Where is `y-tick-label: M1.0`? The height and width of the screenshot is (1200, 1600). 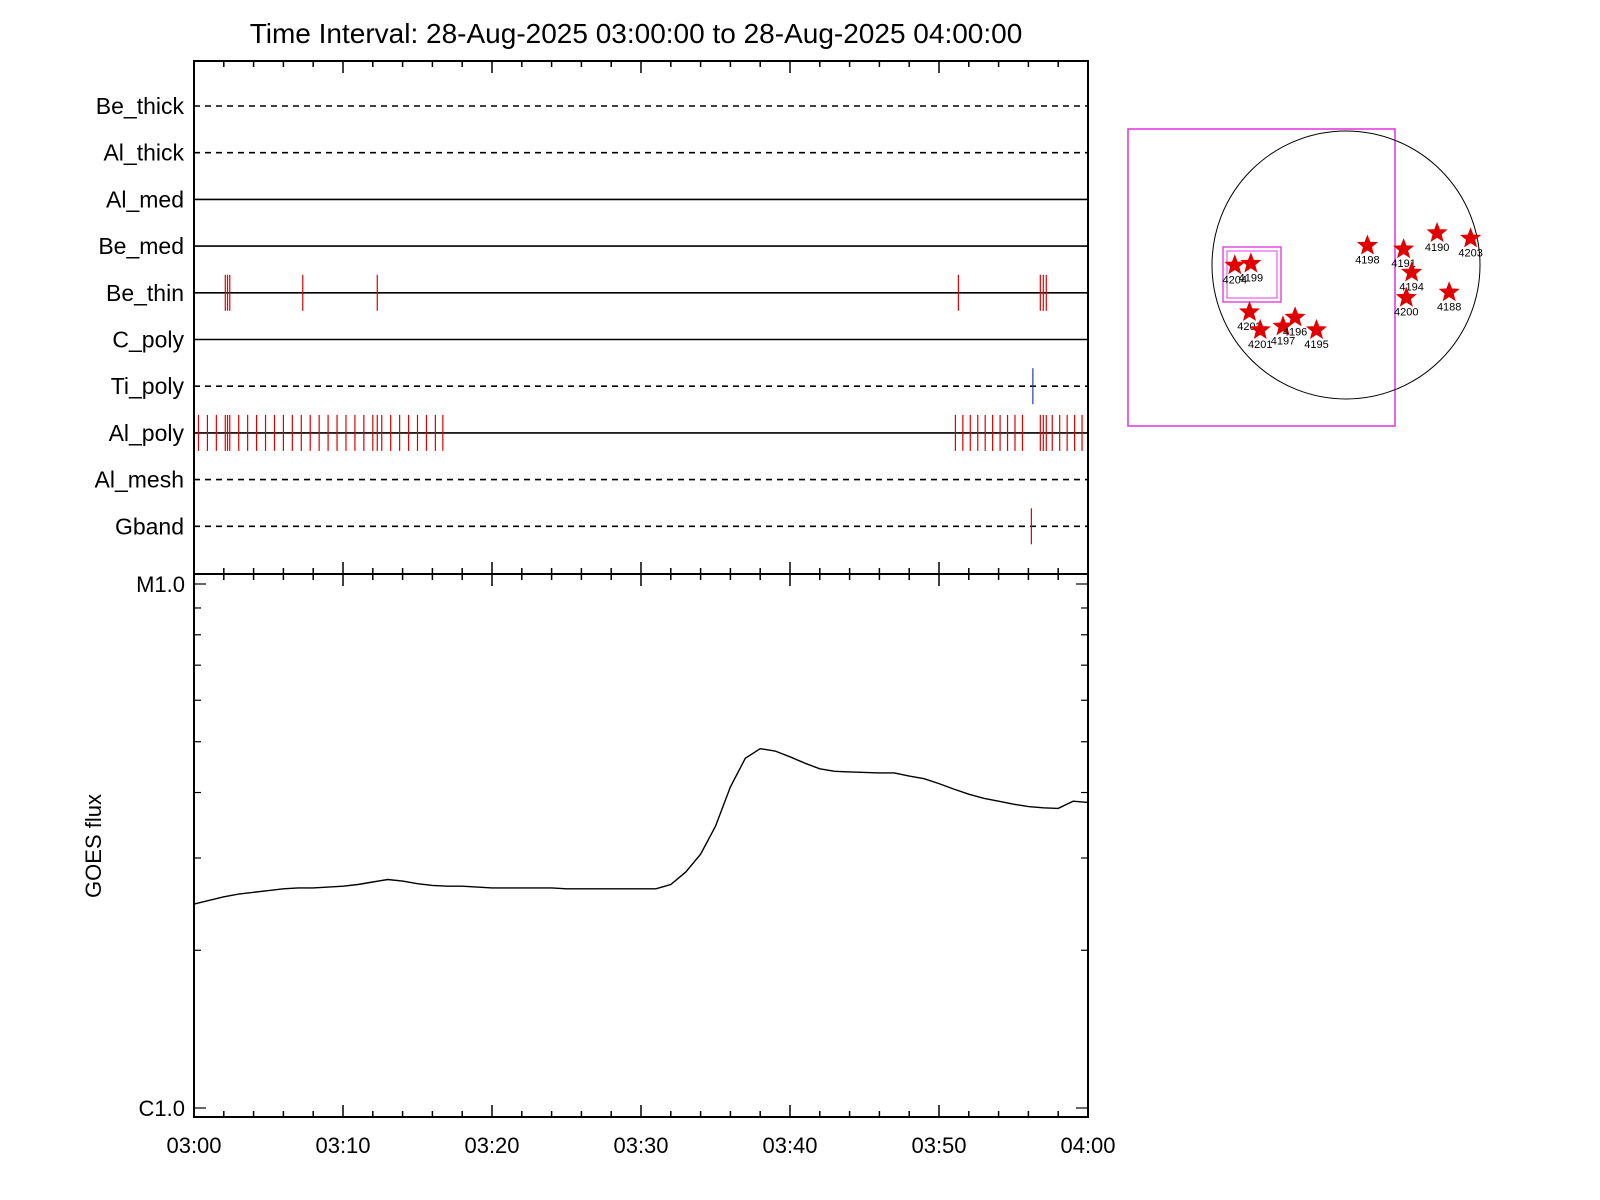
y-tick-label: M1.0 is located at coordinates (160, 584).